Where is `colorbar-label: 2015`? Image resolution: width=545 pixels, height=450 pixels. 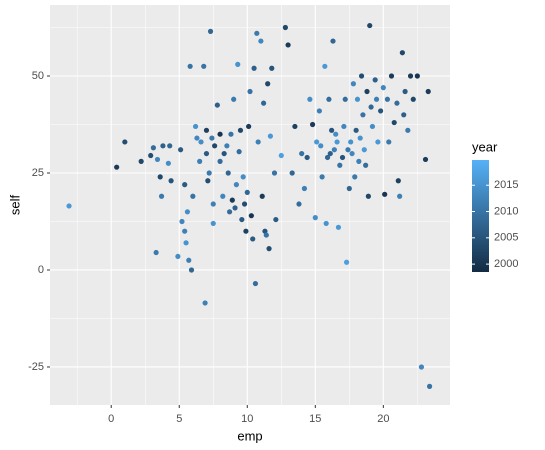
colorbar-label: 2015 is located at coordinates (506, 185).